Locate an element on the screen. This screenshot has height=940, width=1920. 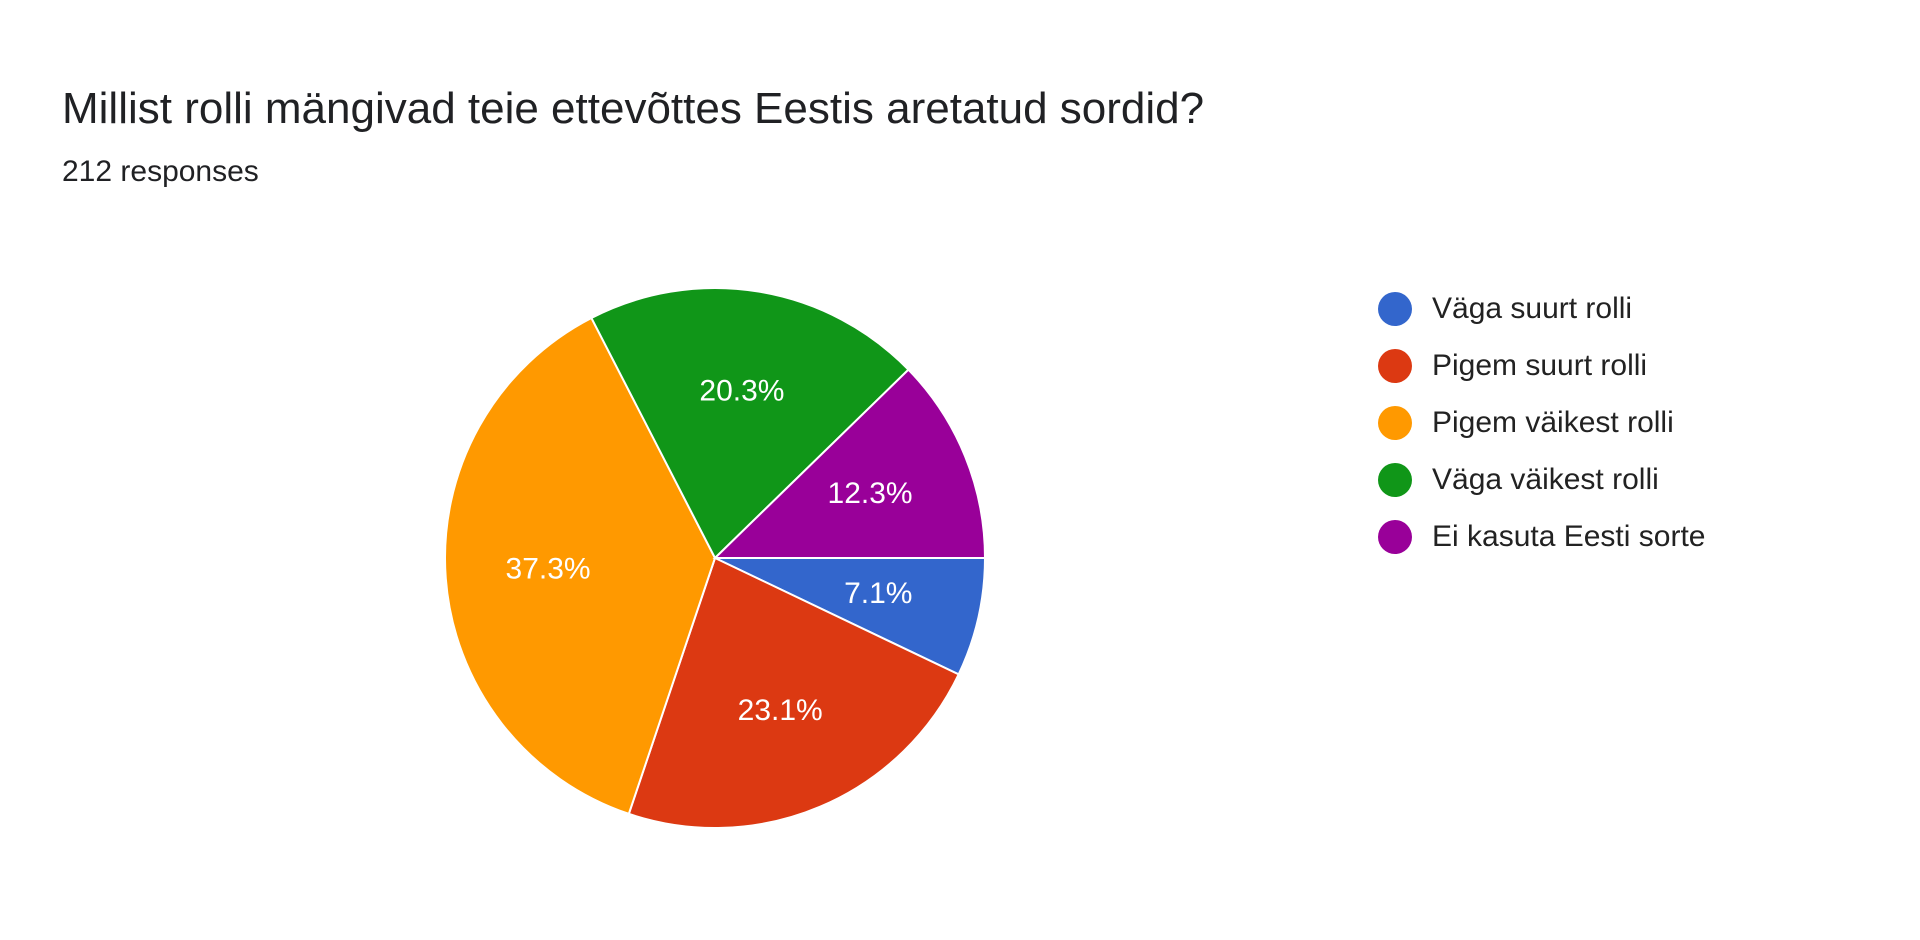
legend-item: Ei kasuta Eesti sorte is located at coordinates (1541, 536).